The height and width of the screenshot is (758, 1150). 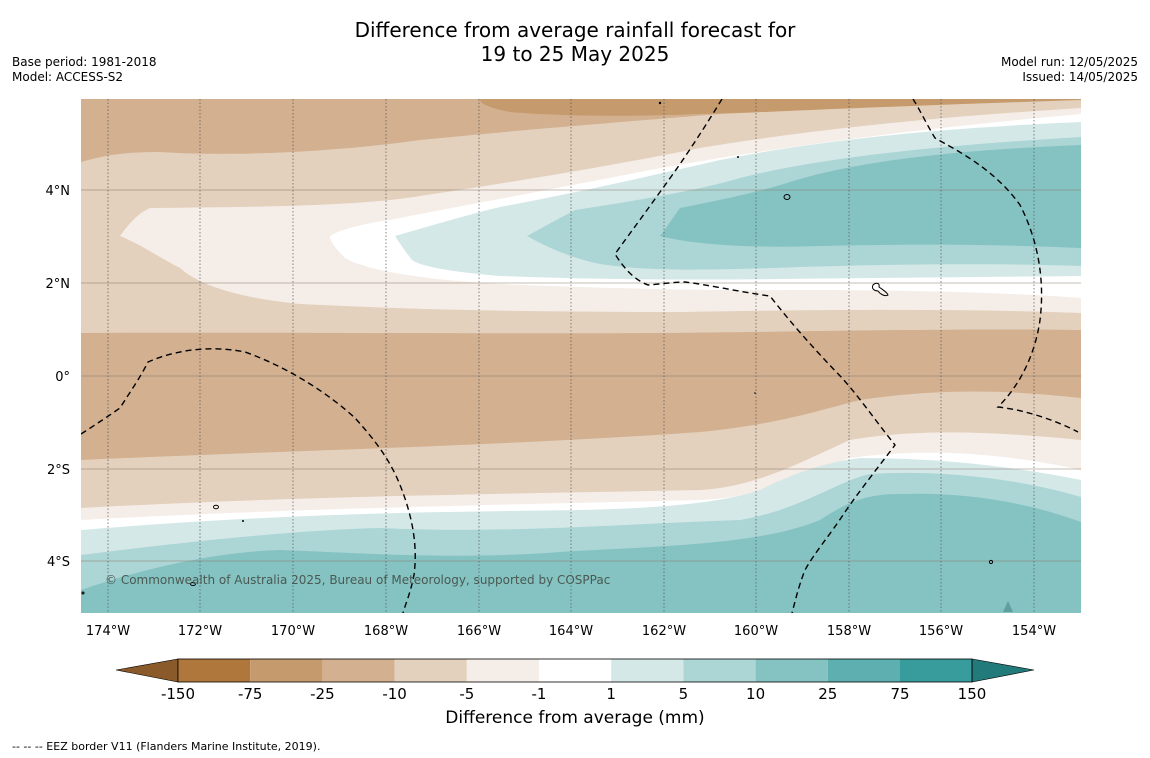 I want to click on lon-label: 164°W, so click(x=571, y=631).